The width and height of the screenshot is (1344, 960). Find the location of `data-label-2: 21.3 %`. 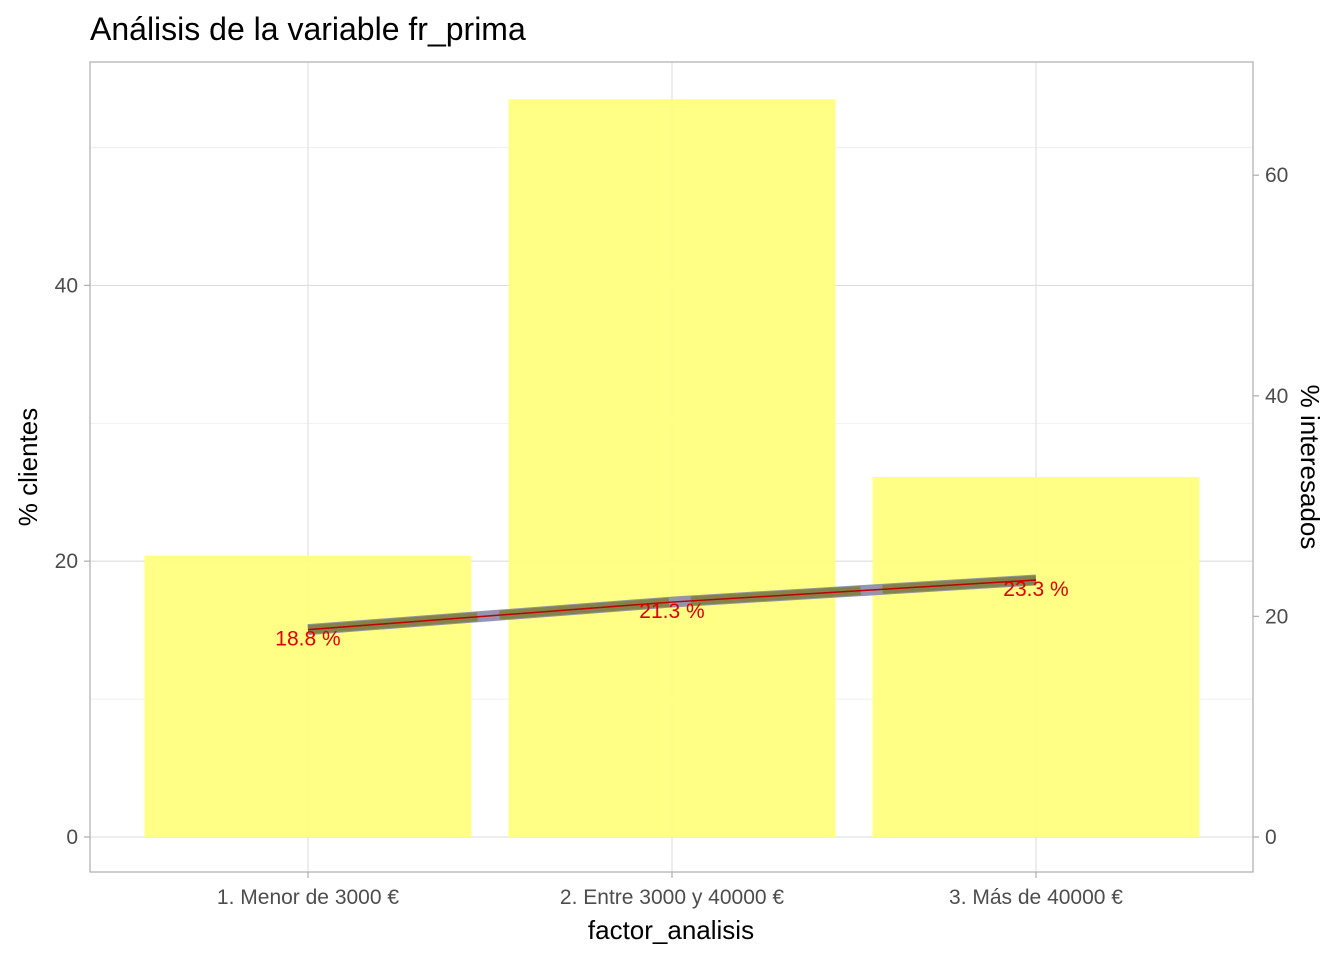

data-label-2: 21.3 % is located at coordinates (671, 611).